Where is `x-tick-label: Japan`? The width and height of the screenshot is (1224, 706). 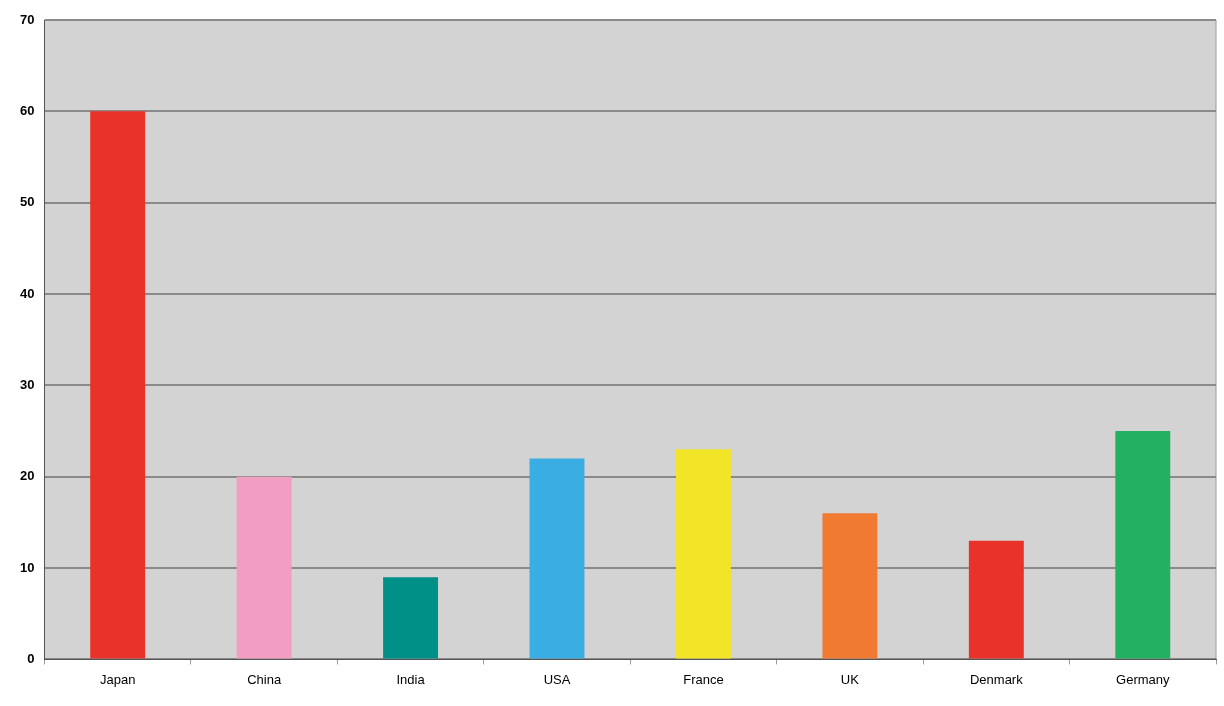
x-tick-label: Japan is located at coordinates (117, 679).